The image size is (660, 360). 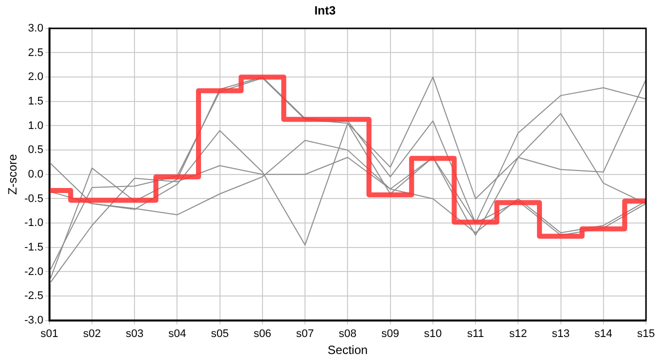 What do you see at coordinates (390, 334) in the screenshot?
I see `x-tick-label: s09` at bounding box center [390, 334].